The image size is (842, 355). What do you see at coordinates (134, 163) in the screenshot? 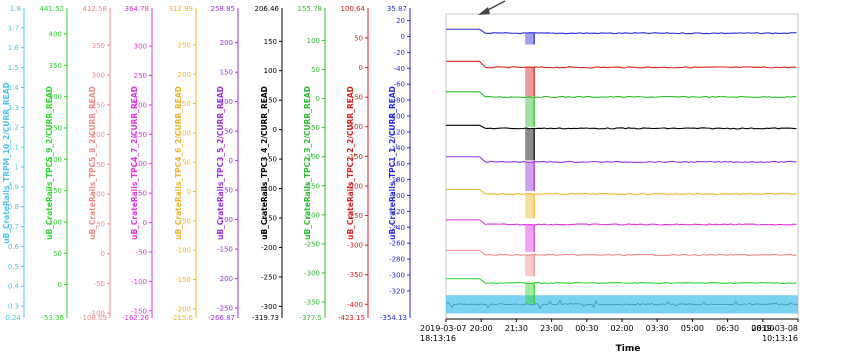
I see `y-axis-title: uB_CrateRails_TPC4_7_2/CURR_READ` at bounding box center [134, 163].